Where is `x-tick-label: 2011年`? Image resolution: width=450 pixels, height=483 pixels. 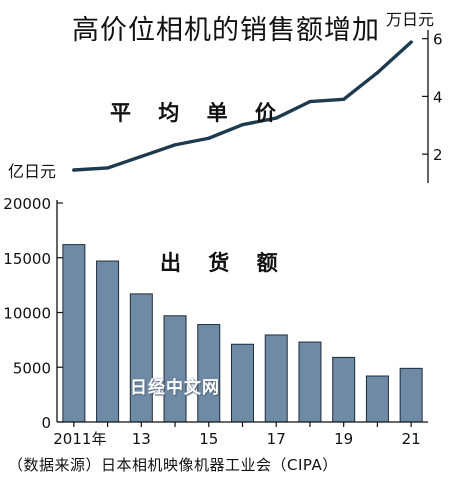
x-tick-label: 2011年 is located at coordinates (79, 439).